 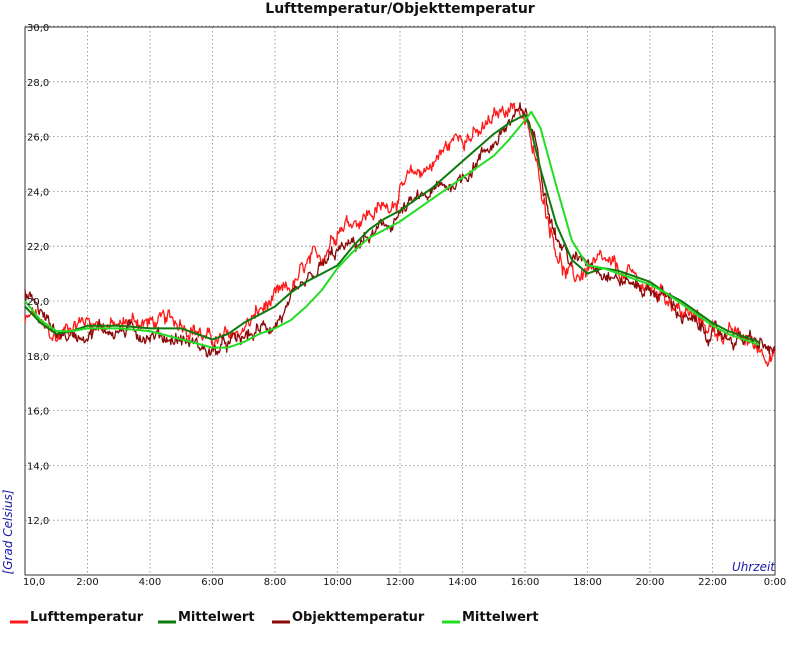 I want to click on x-tick-label: 4:00, so click(x=150, y=582).